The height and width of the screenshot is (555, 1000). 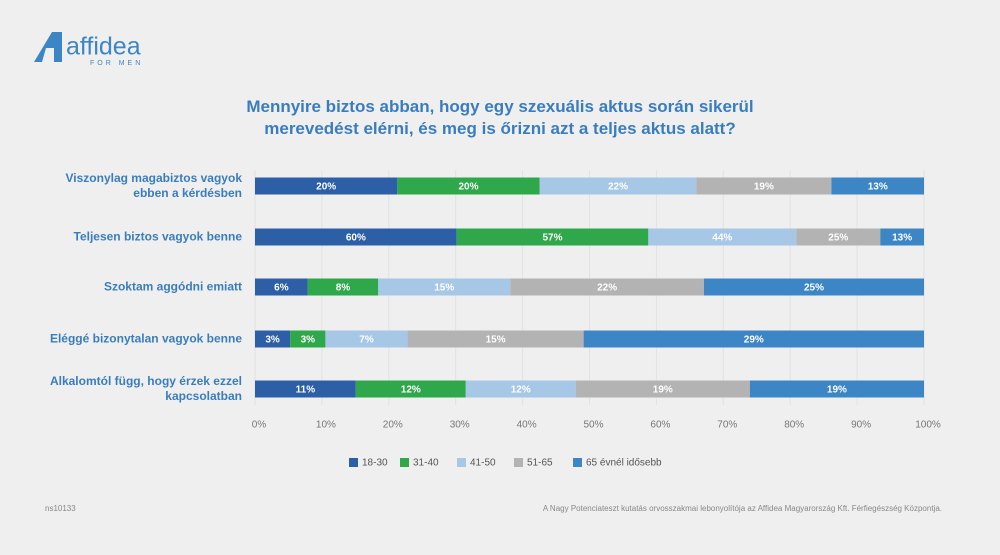 What do you see at coordinates (393, 425) in the screenshot?
I see `x-tick-label: 20%` at bounding box center [393, 425].